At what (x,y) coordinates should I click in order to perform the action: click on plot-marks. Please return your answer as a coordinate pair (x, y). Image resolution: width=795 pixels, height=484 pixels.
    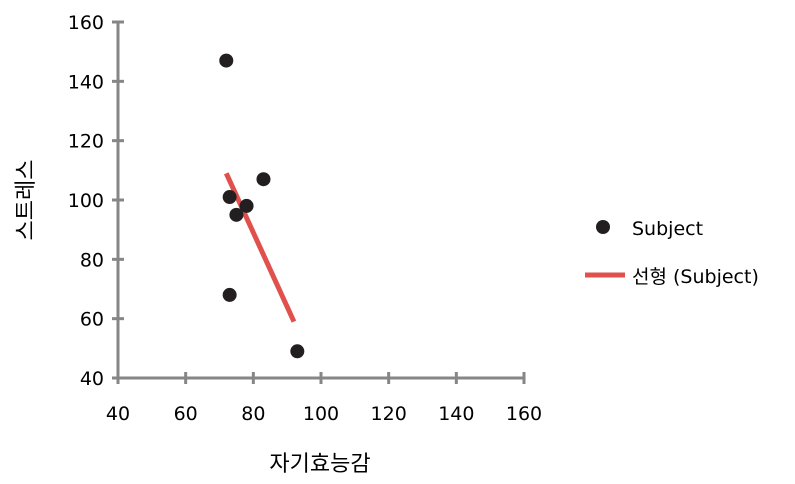
    Looking at the image, I should click on (262, 206).